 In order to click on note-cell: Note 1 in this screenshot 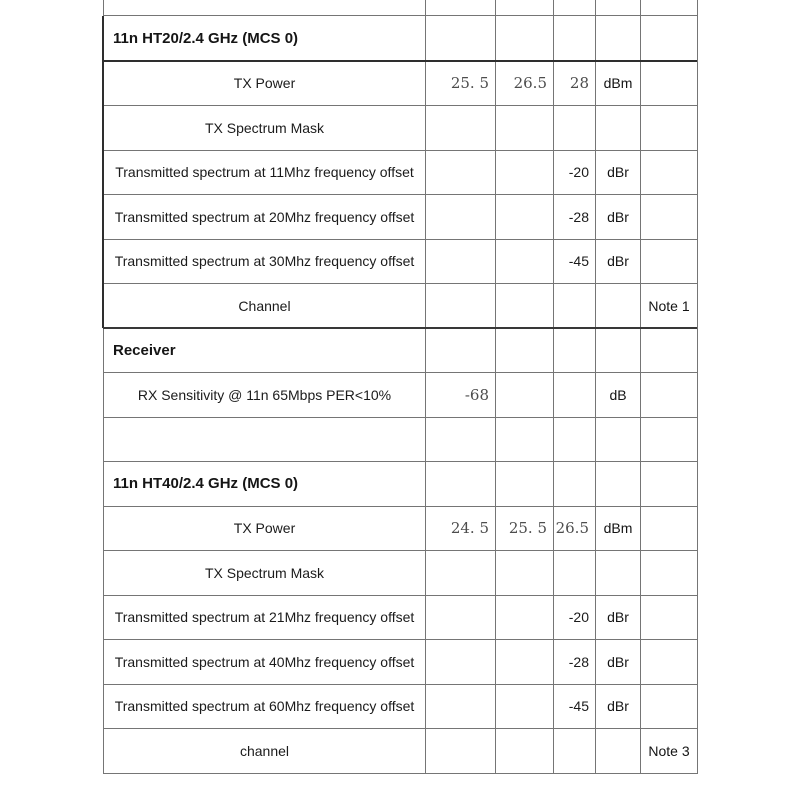, I will do `click(669, 306)`.